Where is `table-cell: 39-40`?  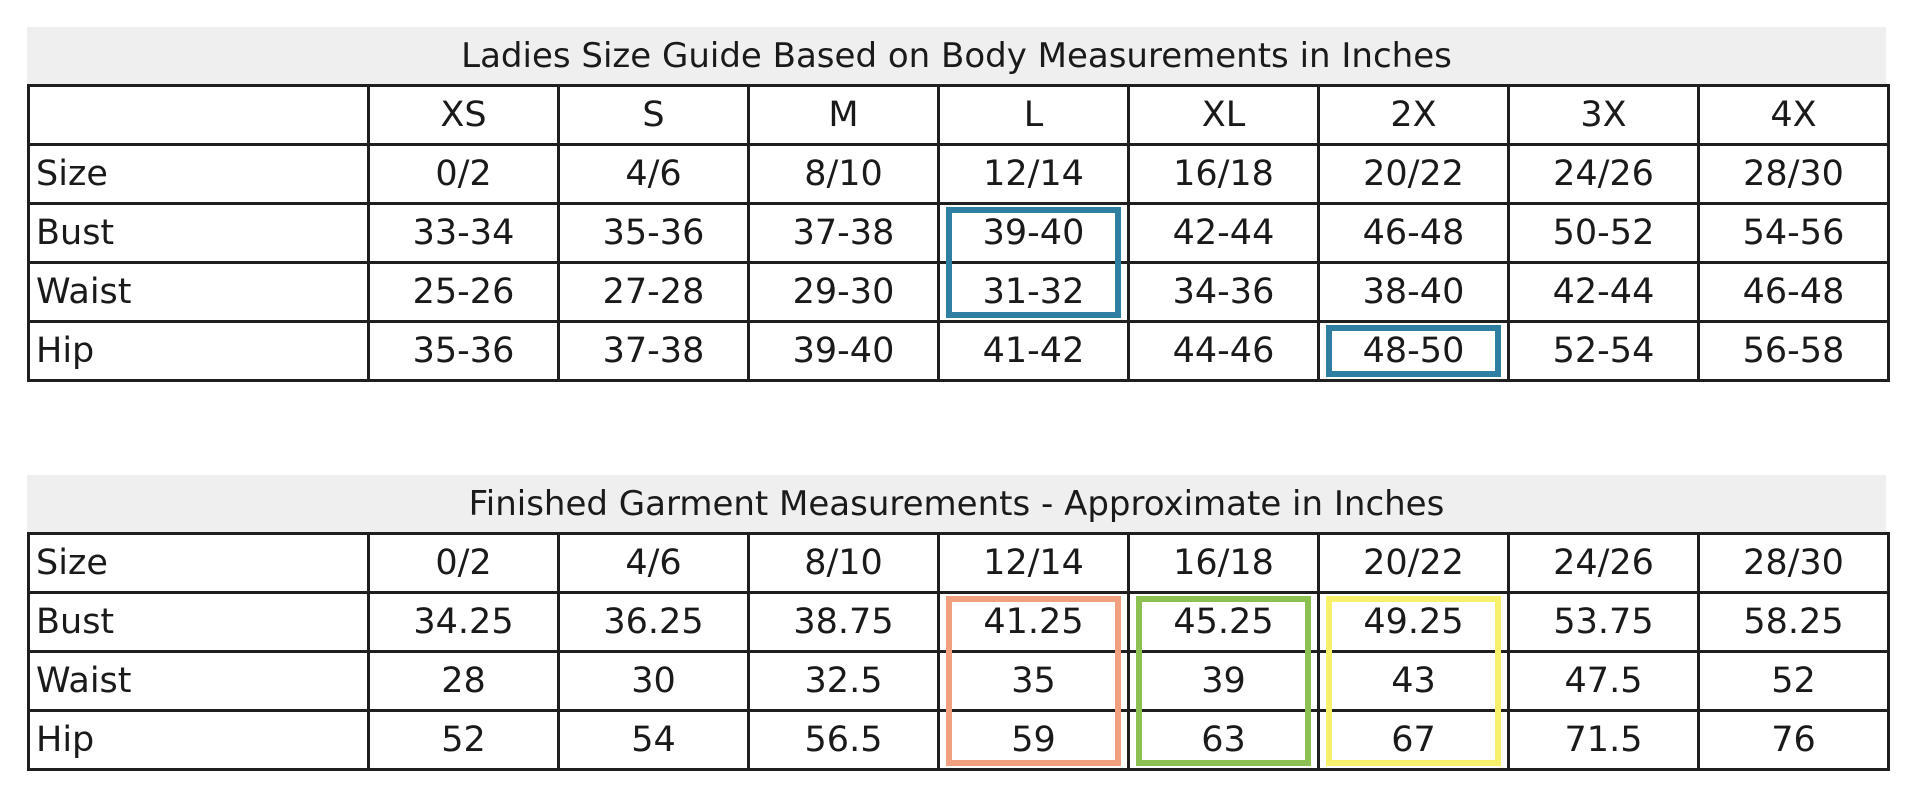
table-cell: 39-40 is located at coordinates (843, 351).